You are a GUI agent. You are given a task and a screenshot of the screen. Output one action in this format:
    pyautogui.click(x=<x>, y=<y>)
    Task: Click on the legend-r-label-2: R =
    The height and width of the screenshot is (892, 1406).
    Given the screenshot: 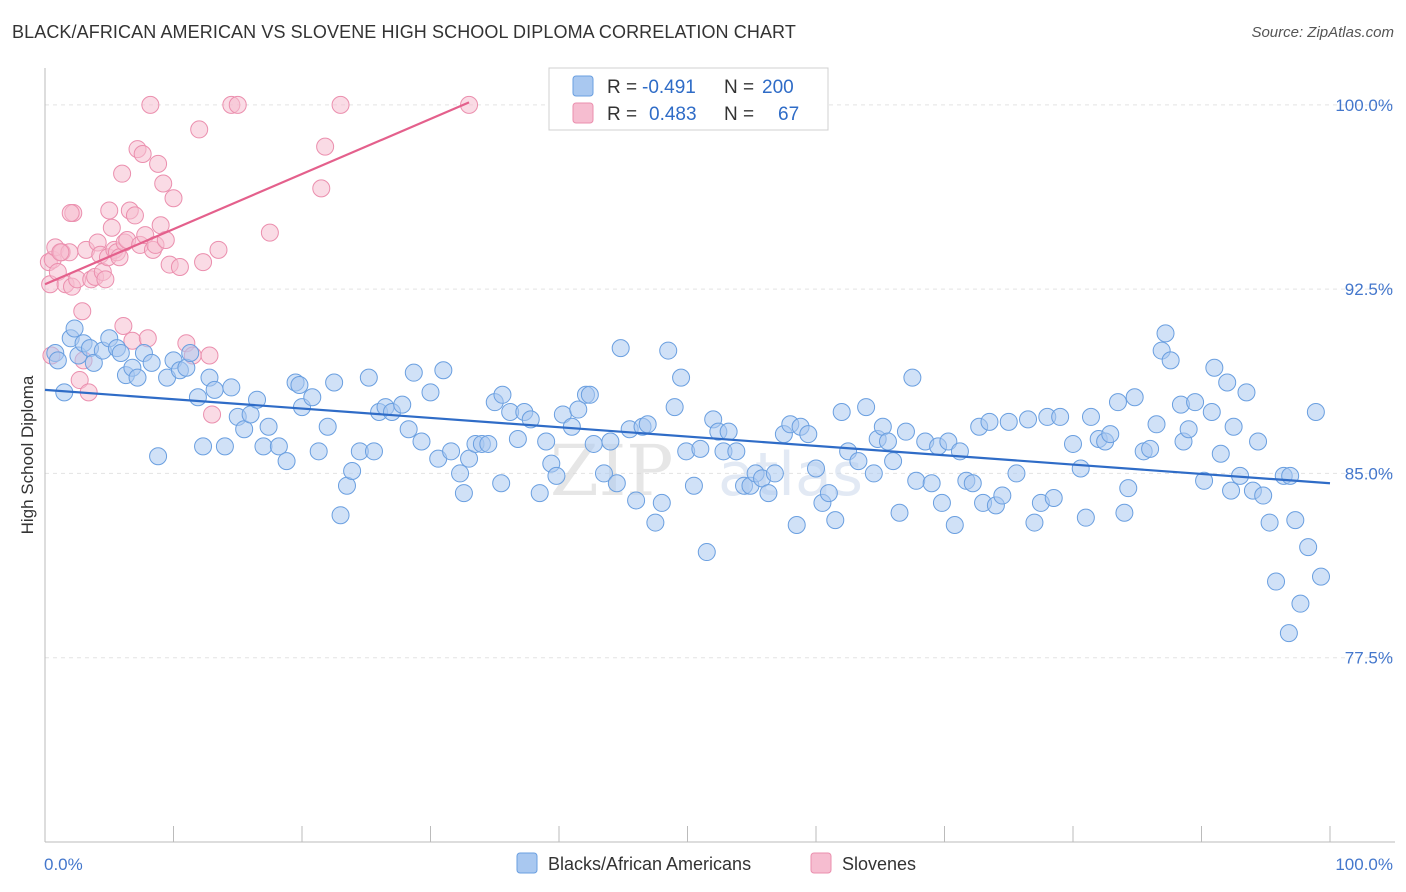 What is the action you would take?
    pyautogui.click(x=622, y=114)
    